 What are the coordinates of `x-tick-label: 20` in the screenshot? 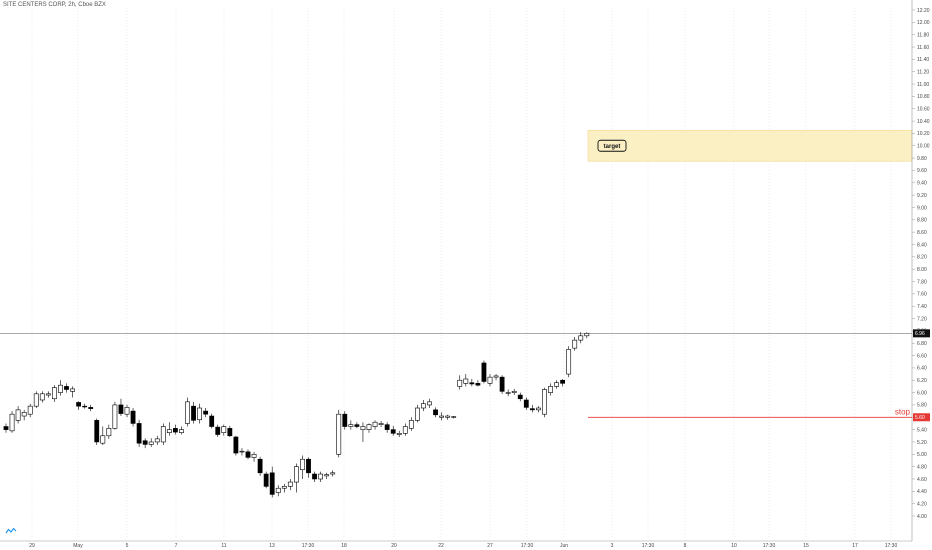 It's located at (394, 546).